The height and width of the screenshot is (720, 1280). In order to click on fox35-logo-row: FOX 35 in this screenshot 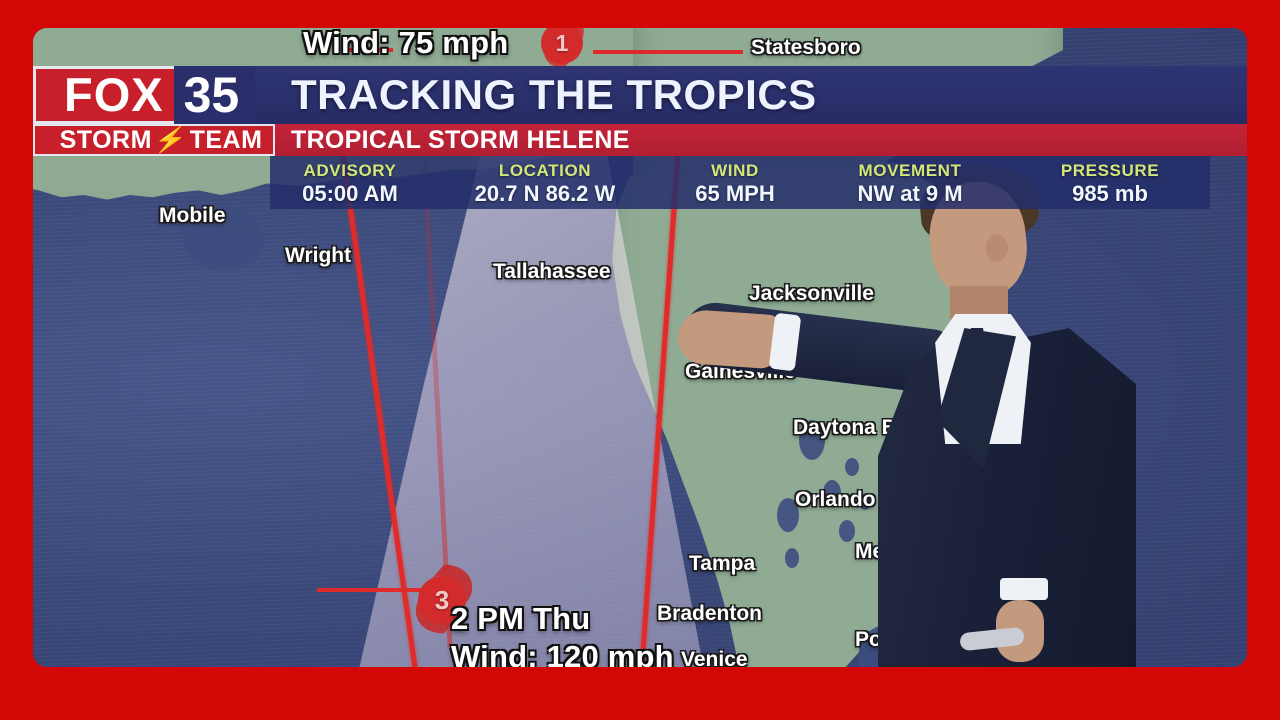, I will do `click(154, 95)`.